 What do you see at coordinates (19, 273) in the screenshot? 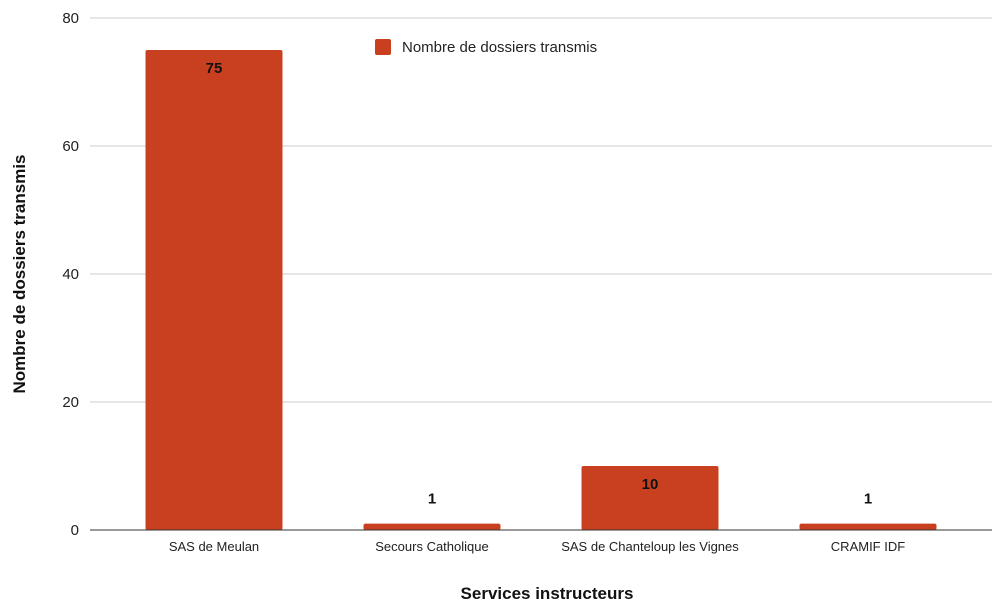
I see `y-axis-title: Nombre de dossiers transmis` at bounding box center [19, 273].